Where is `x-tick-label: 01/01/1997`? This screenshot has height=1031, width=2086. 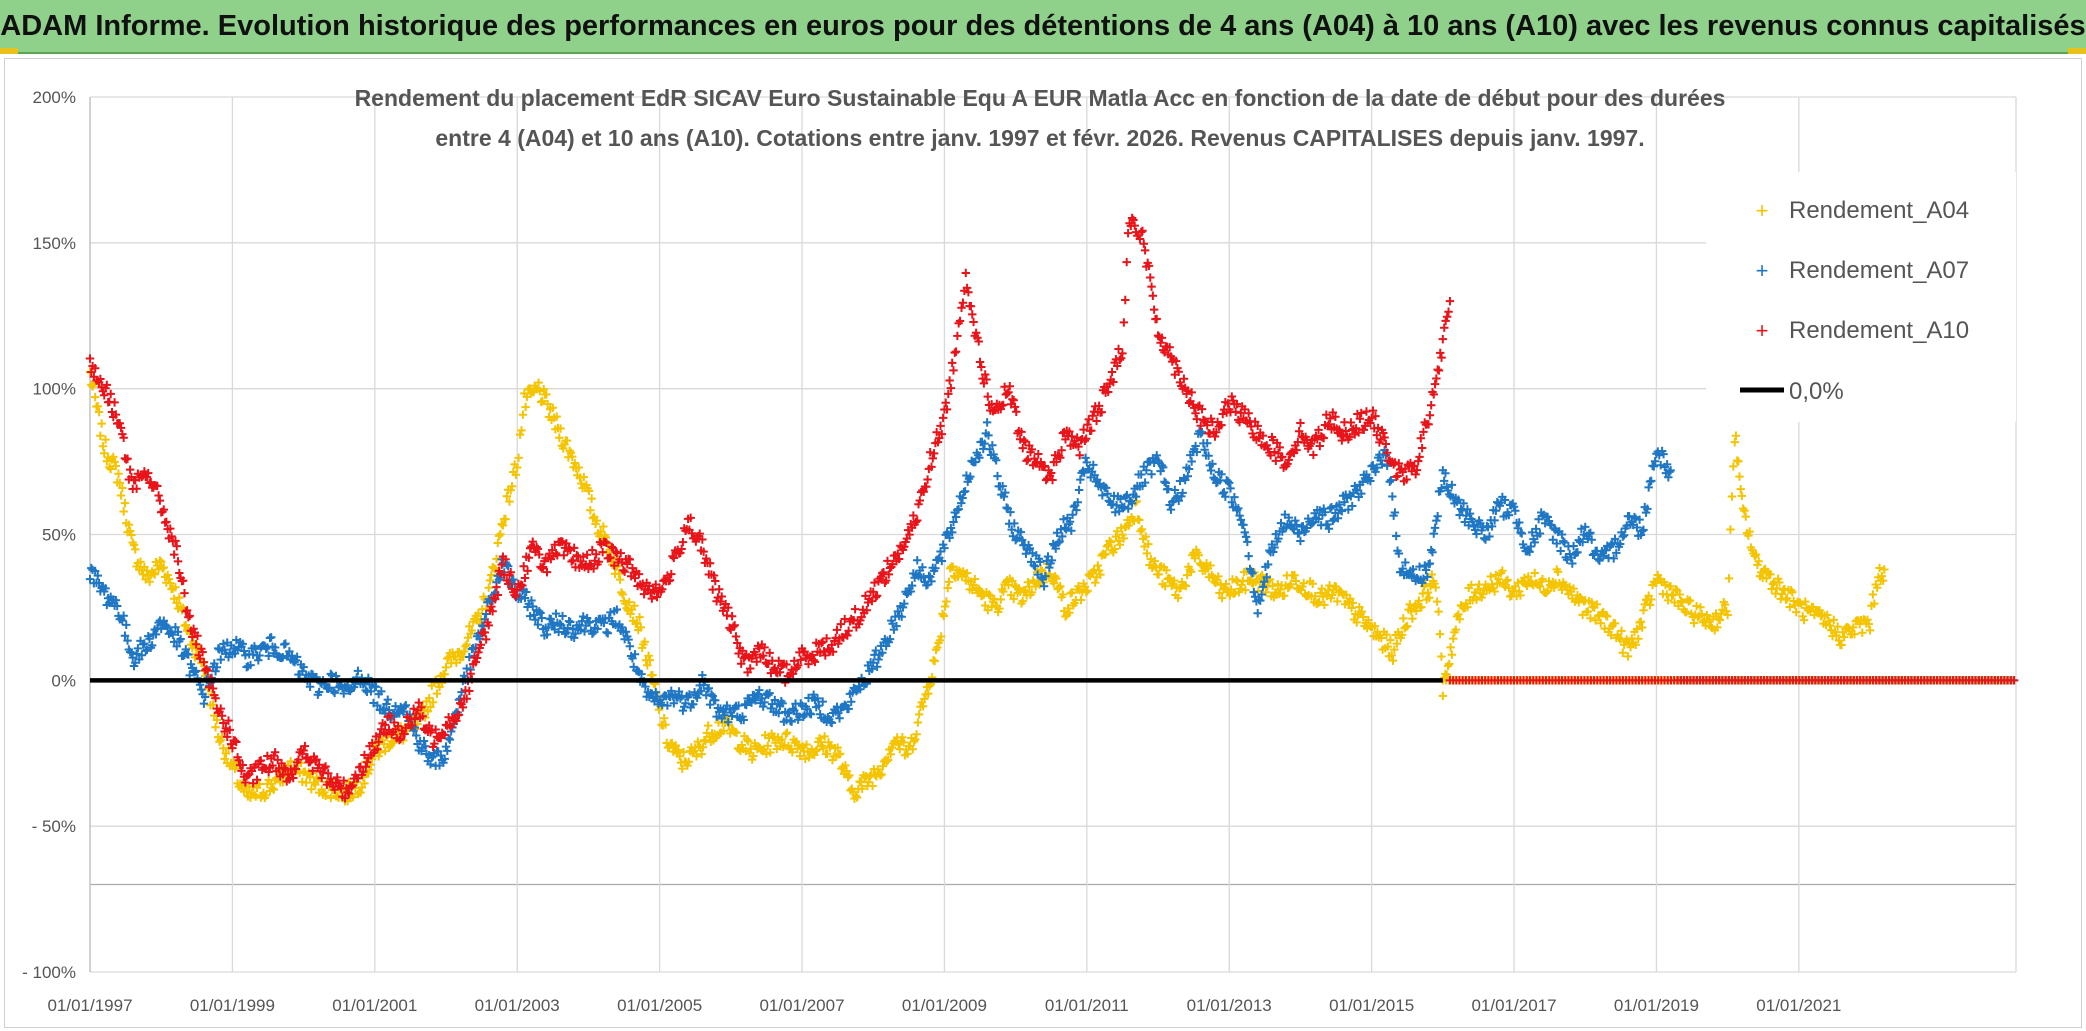 x-tick-label: 01/01/1997 is located at coordinates (89, 1005).